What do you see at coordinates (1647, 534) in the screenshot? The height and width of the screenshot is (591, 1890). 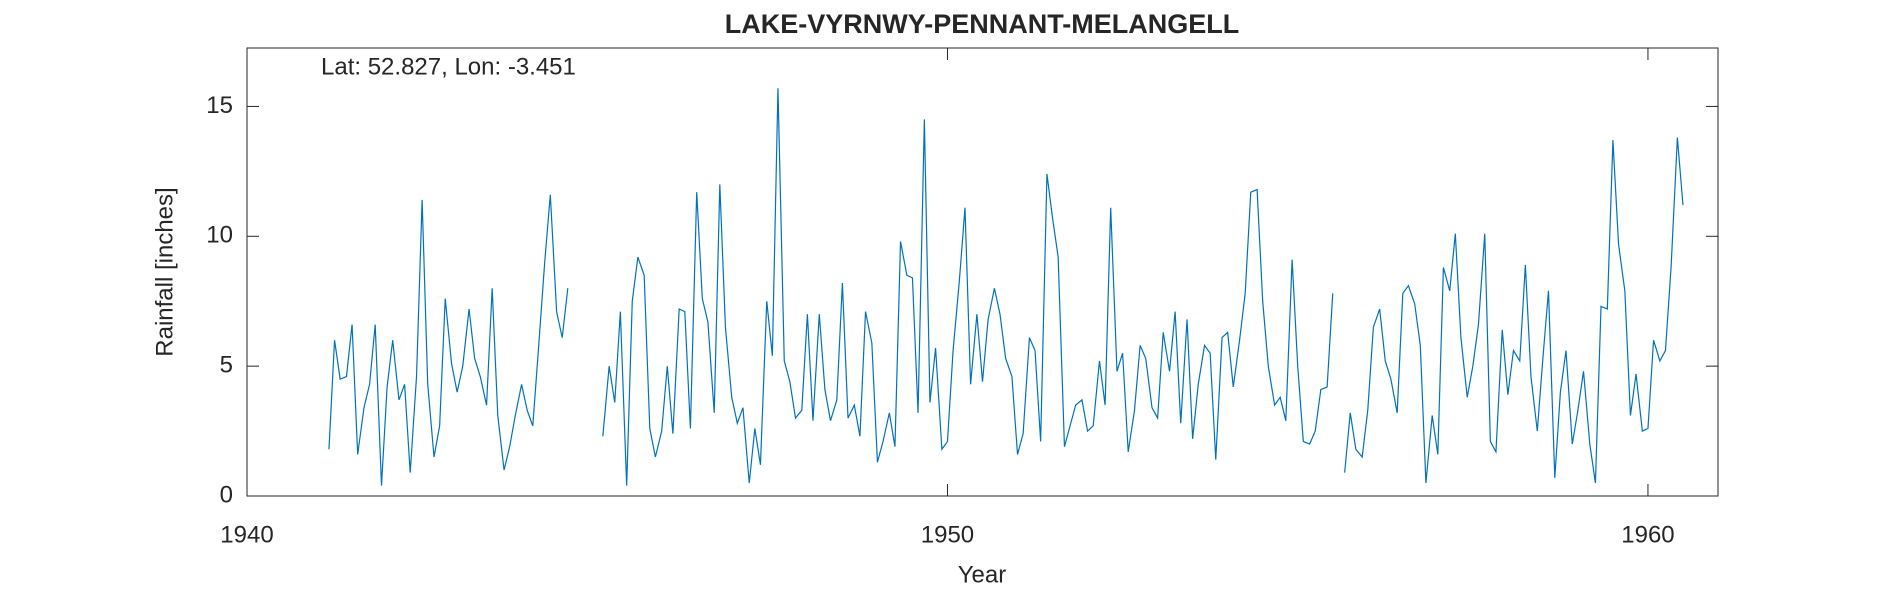 I see `x-tick-label: 1960` at bounding box center [1647, 534].